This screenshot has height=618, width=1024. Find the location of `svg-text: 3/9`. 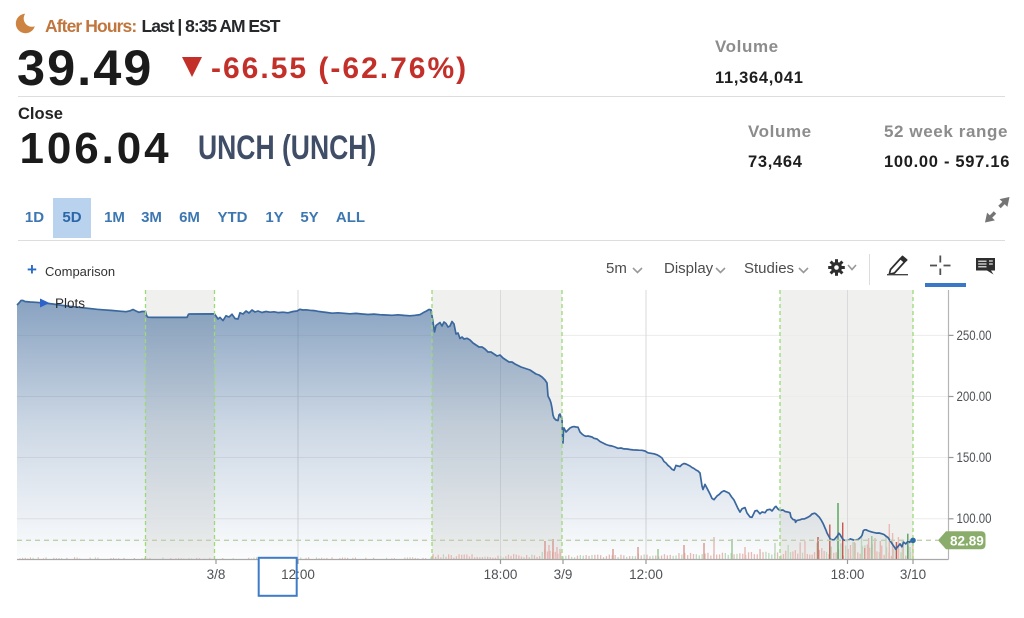

svg-text: 3/9 is located at coordinates (563, 574).